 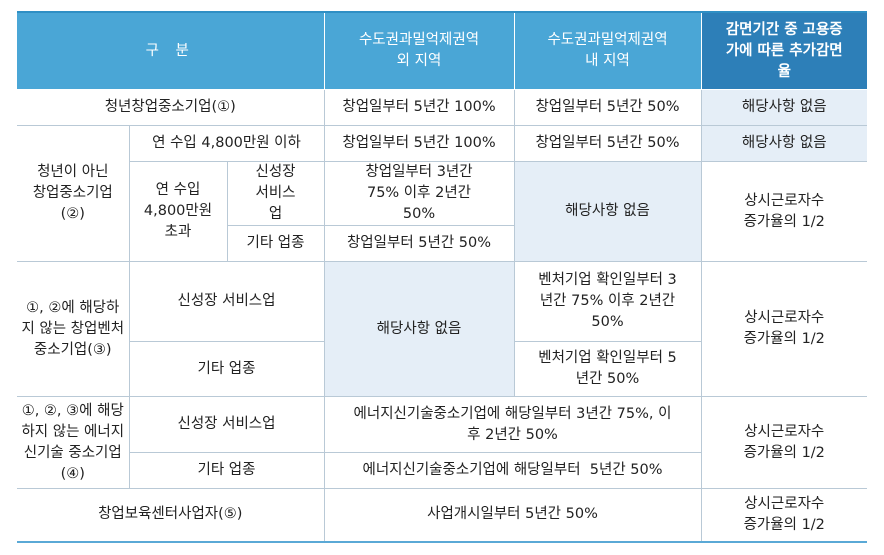 I want to click on header-inside-capital-region: 수도권과밀억제권역 내 지역, so click(x=607, y=50).